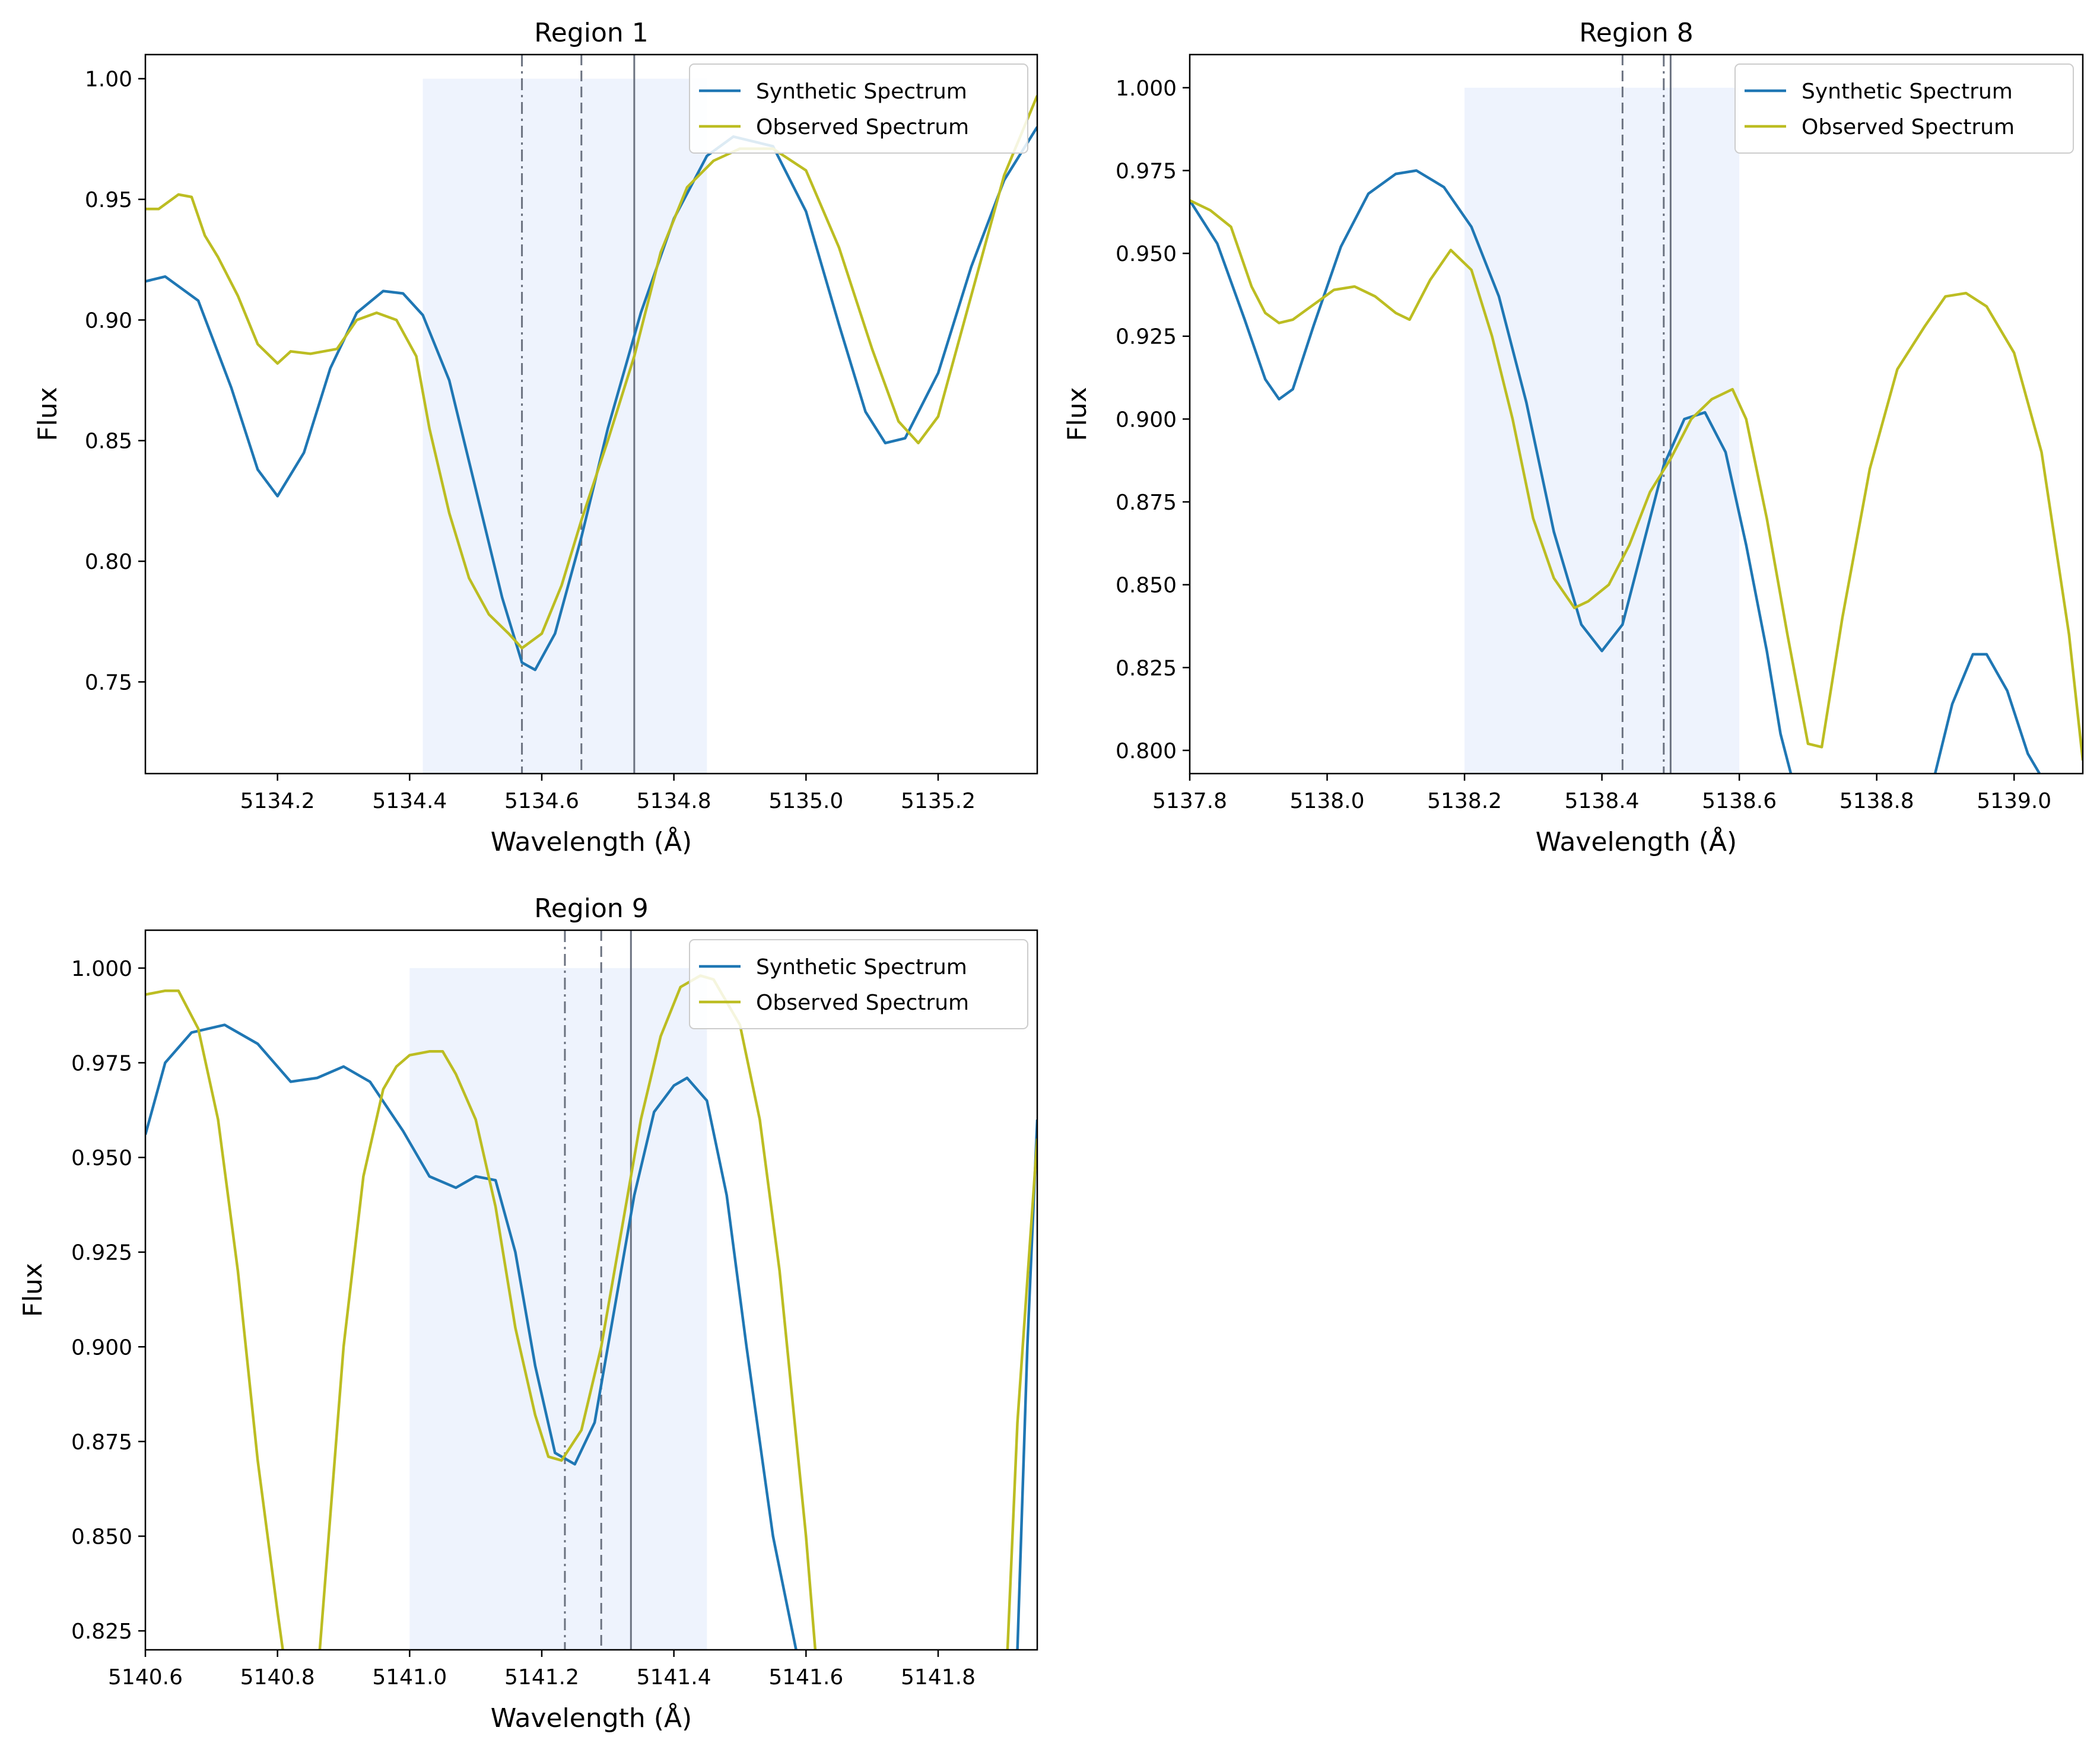 Image resolution: width=2100 pixels, height=1756 pixels. I want to click on x-tick-label: 5138.8, so click(1877, 801).